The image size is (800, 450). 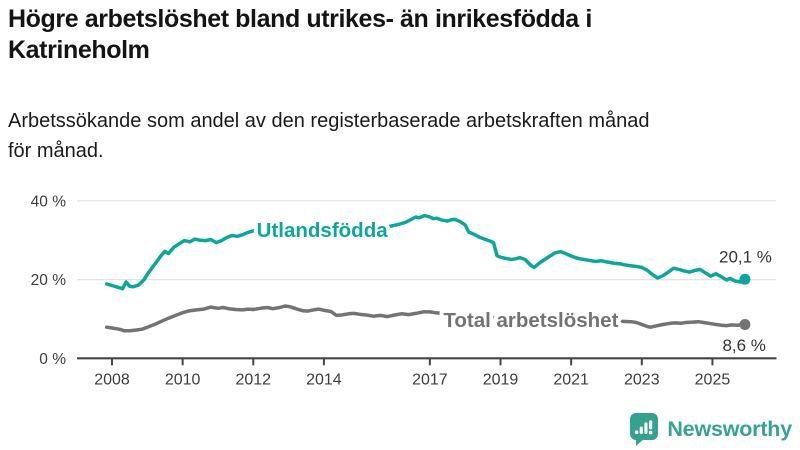 I want to click on series-line-total-arbetsl-shet, so click(x=425, y=318).